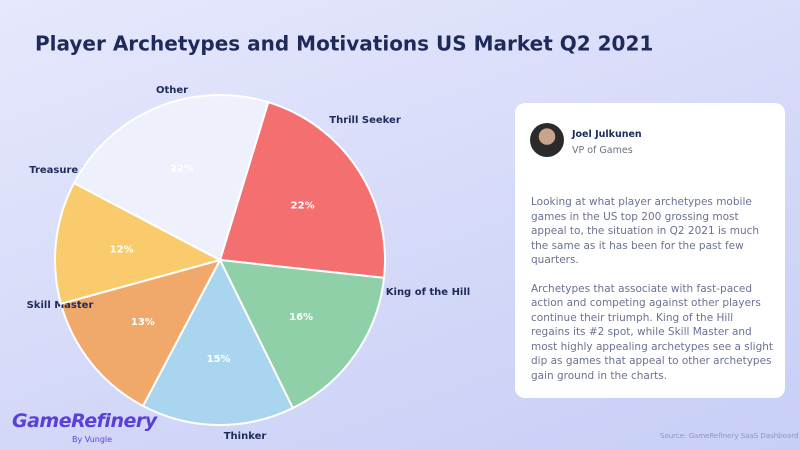 This screenshot has height=450, width=800. I want to click on avatar, so click(547, 140).